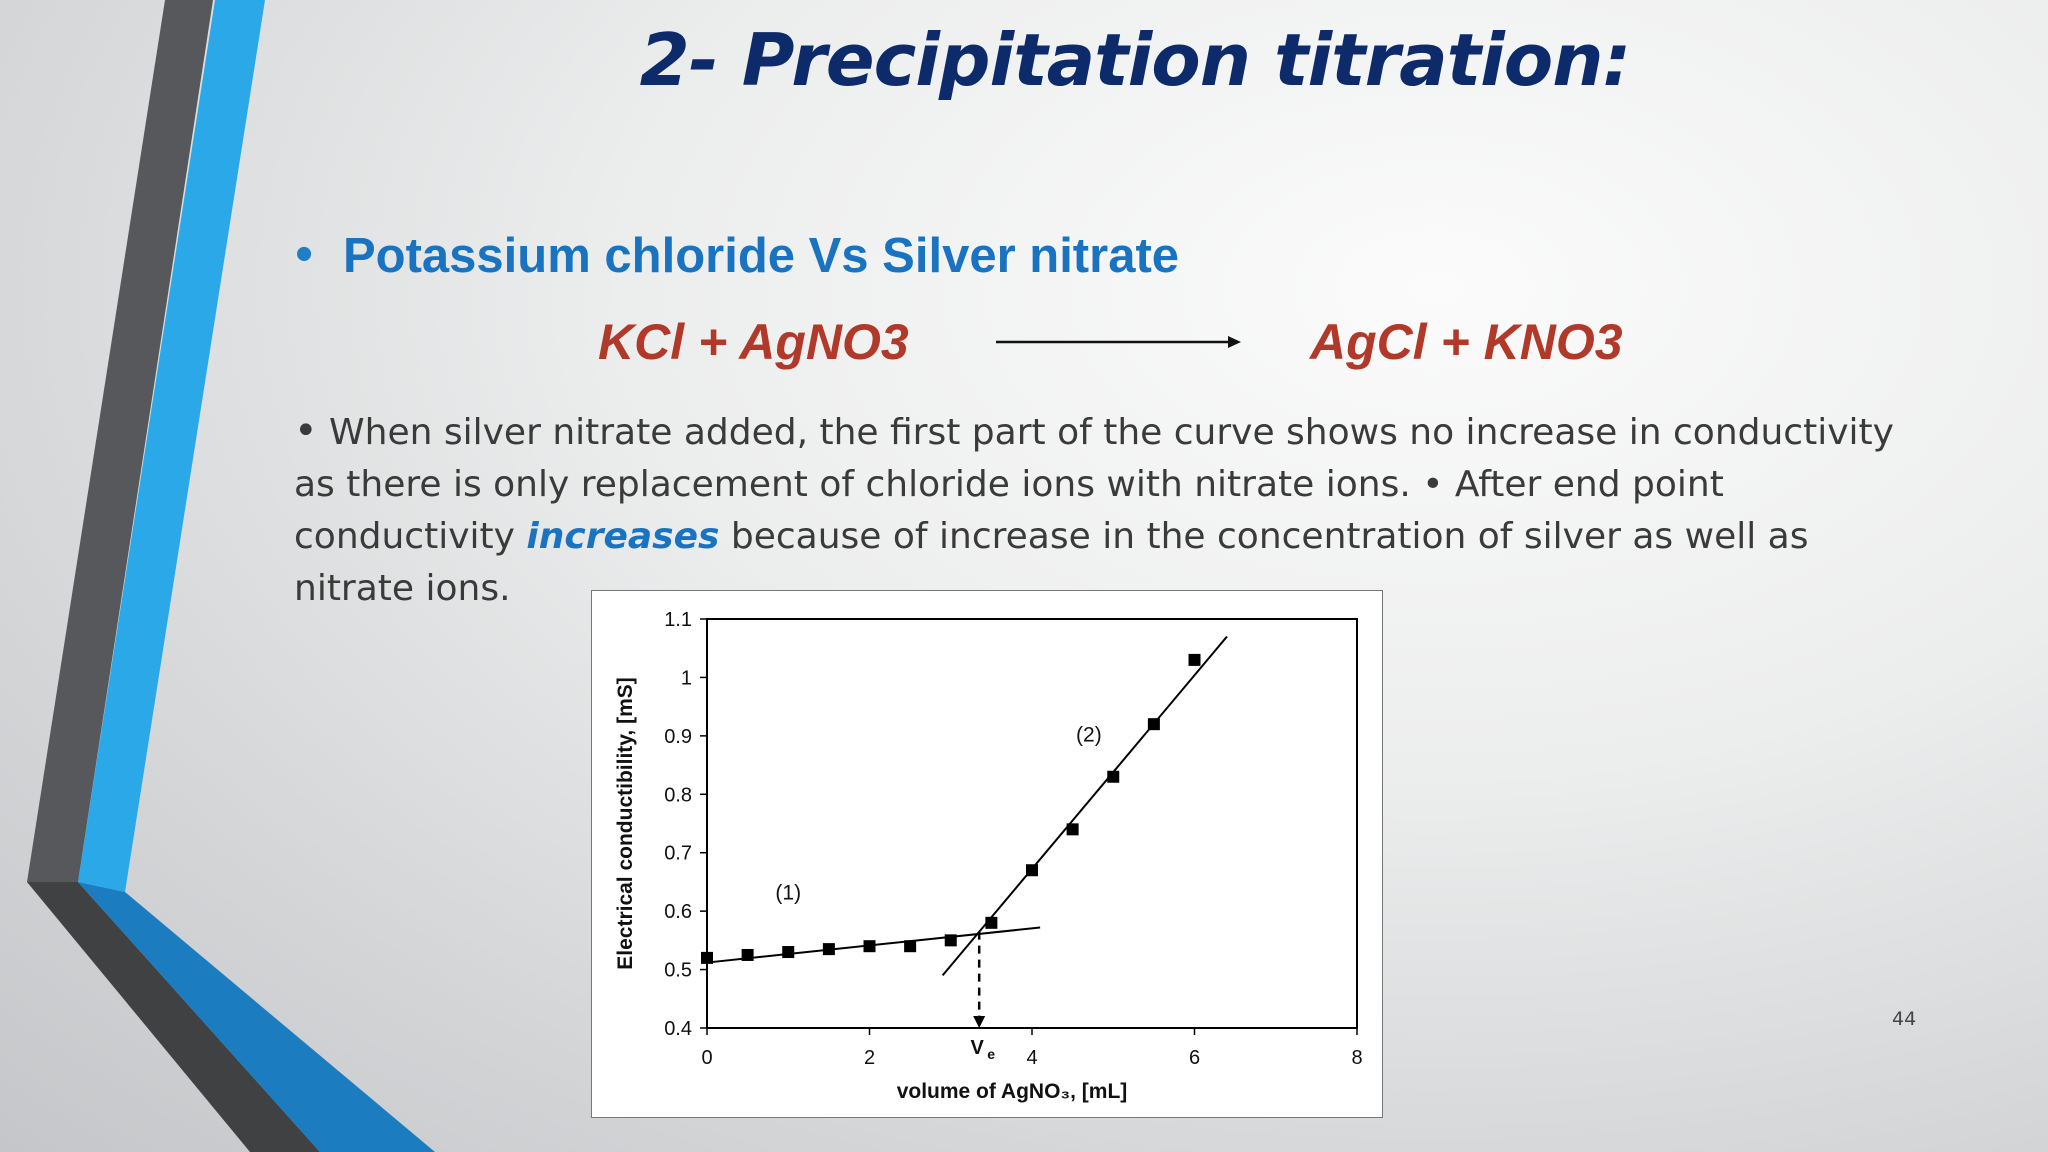  Describe the element at coordinates (678, 620) in the screenshot. I see `y-tick-label: 1.1` at that location.